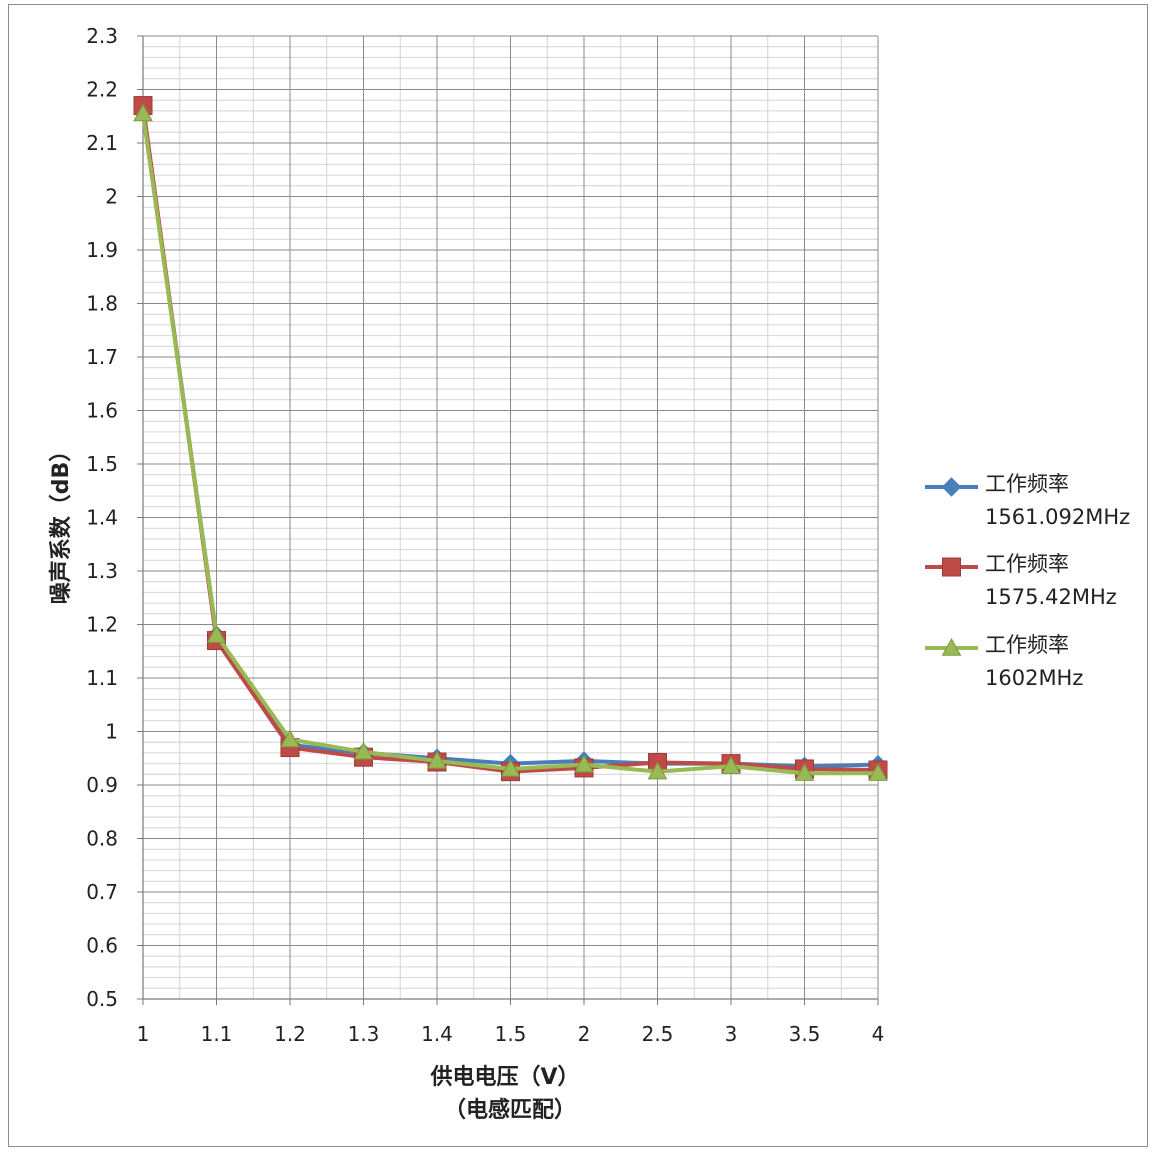  I want to click on y-axis-title: 噪声系数（dB）, so click(61, 522).